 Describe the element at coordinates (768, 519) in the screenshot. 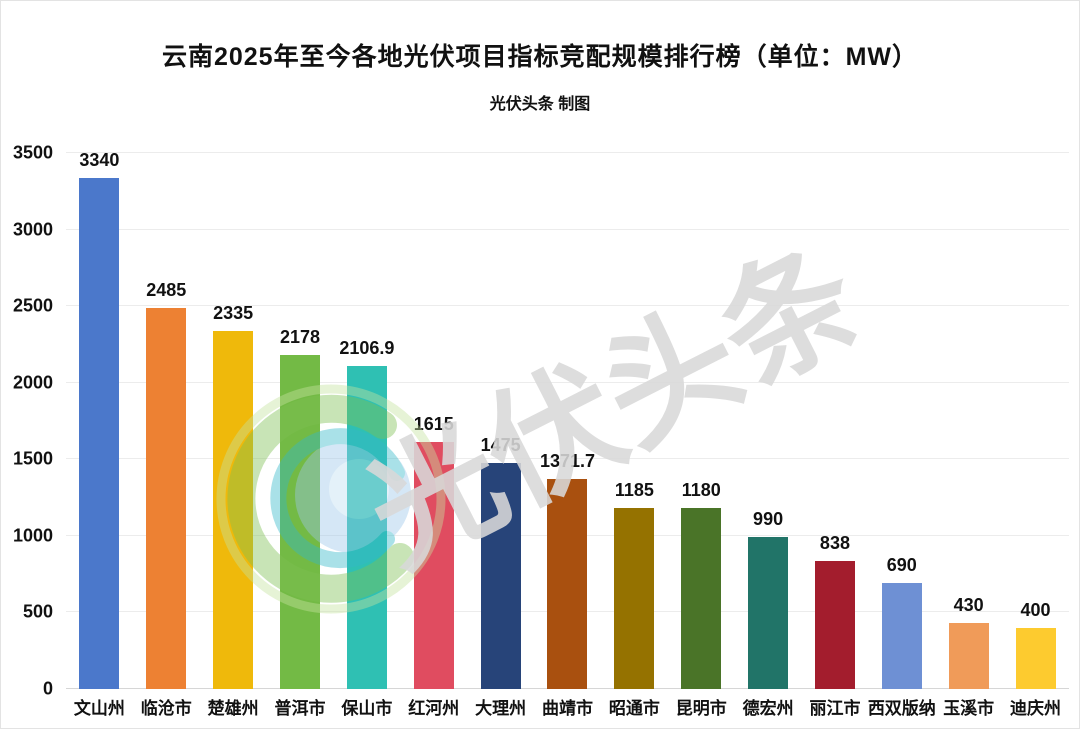

I see `bar-value-label: 990` at that location.